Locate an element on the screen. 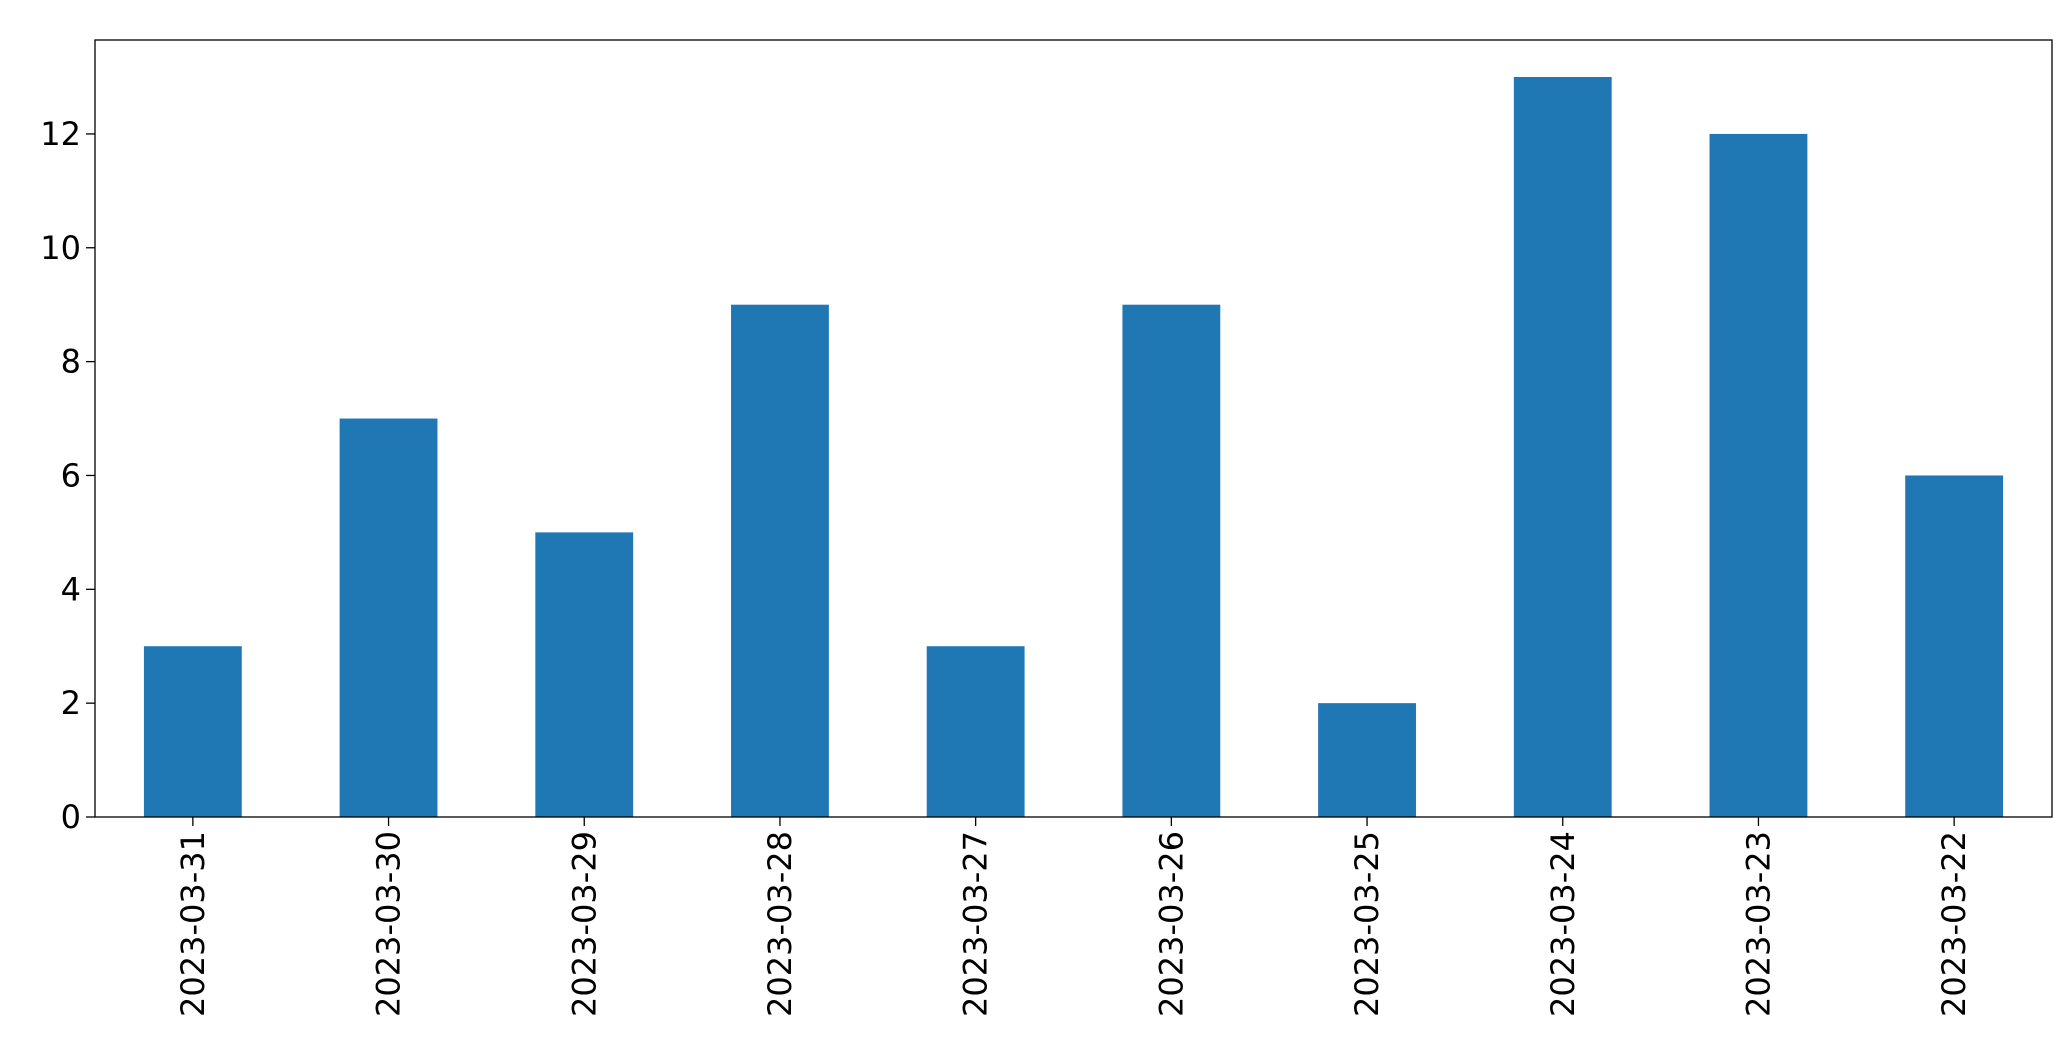 Image resolution: width=2071 pixels, height=1061 pixels. x-tick-label: 2023-03-28 is located at coordinates (780, 924).